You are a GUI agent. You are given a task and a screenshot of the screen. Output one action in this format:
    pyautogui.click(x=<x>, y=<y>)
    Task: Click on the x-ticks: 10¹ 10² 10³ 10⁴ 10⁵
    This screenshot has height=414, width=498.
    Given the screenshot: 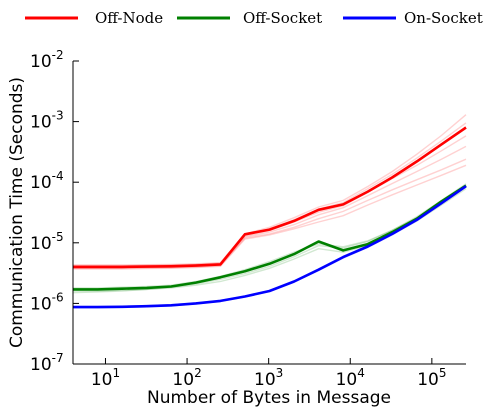 What is the action you would take?
    pyautogui.click(x=268, y=374)
    